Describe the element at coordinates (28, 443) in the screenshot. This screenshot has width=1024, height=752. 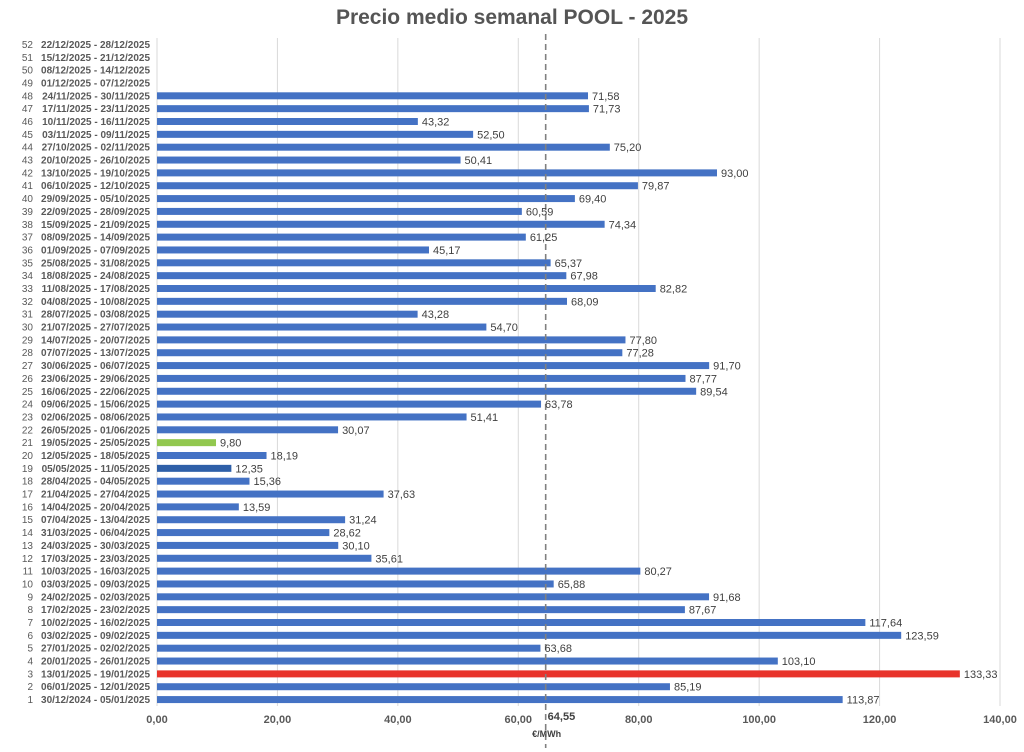
I see `week-number-label: 21` at that location.